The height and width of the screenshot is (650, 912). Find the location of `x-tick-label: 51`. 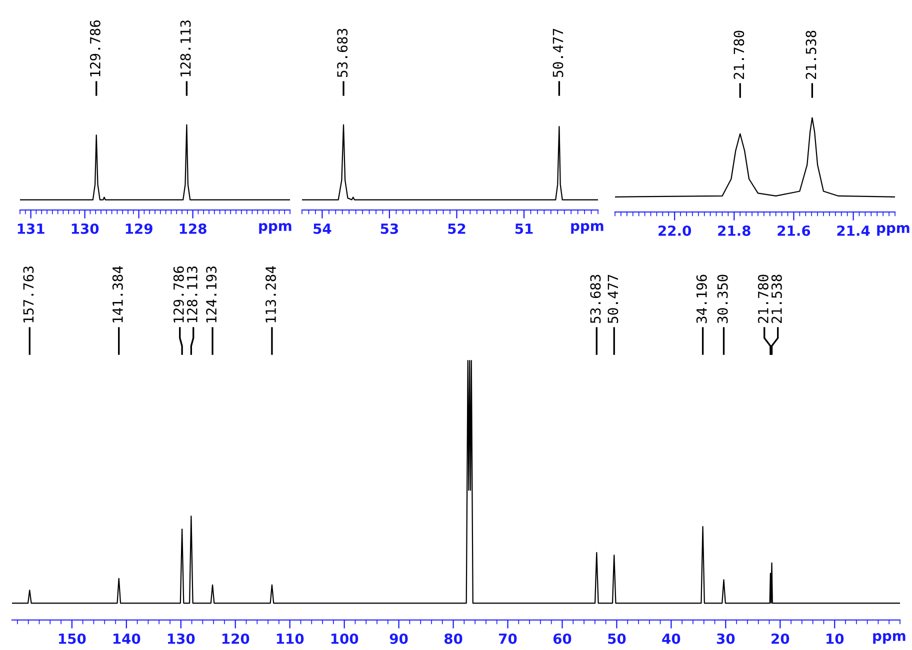

x-tick-label: 51 is located at coordinates (524, 229).